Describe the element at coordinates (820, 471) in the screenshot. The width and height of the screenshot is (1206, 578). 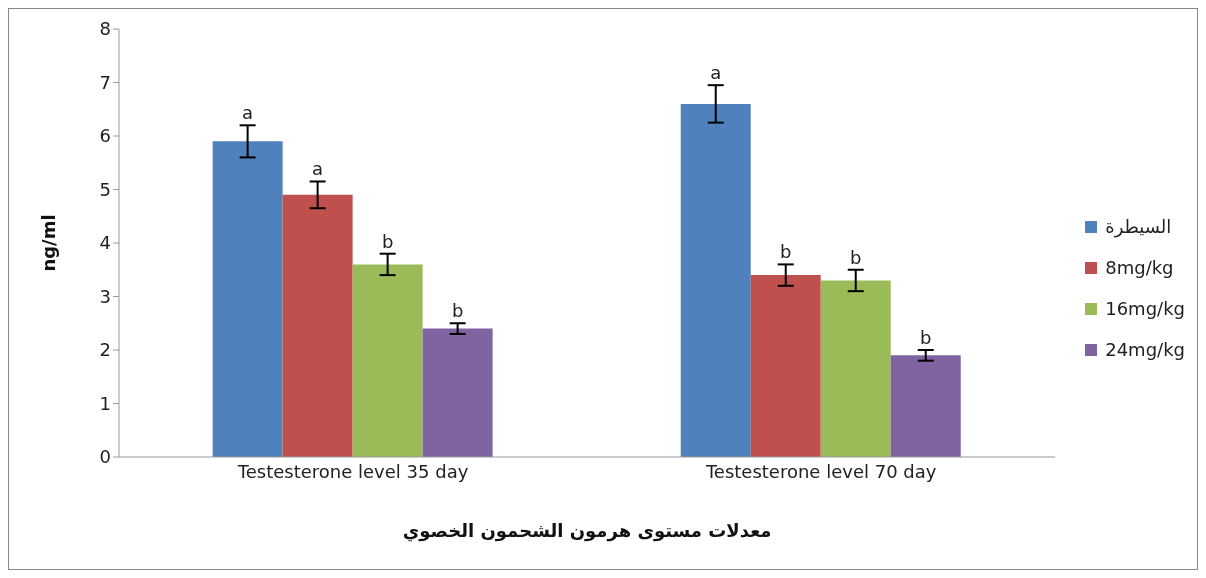
I see `x-tick-label: Testesterone level 70 day` at that location.